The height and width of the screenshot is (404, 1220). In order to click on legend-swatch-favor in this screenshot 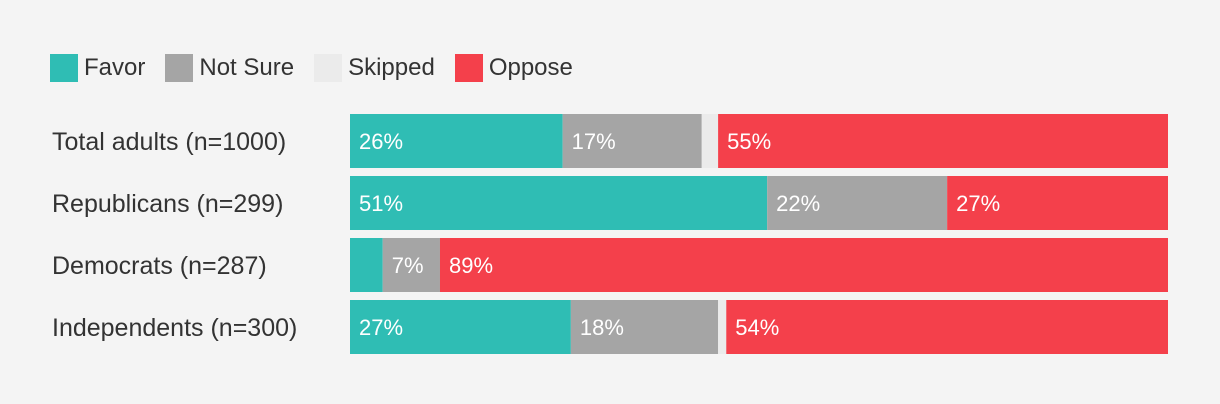, I will do `click(64, 68)`.